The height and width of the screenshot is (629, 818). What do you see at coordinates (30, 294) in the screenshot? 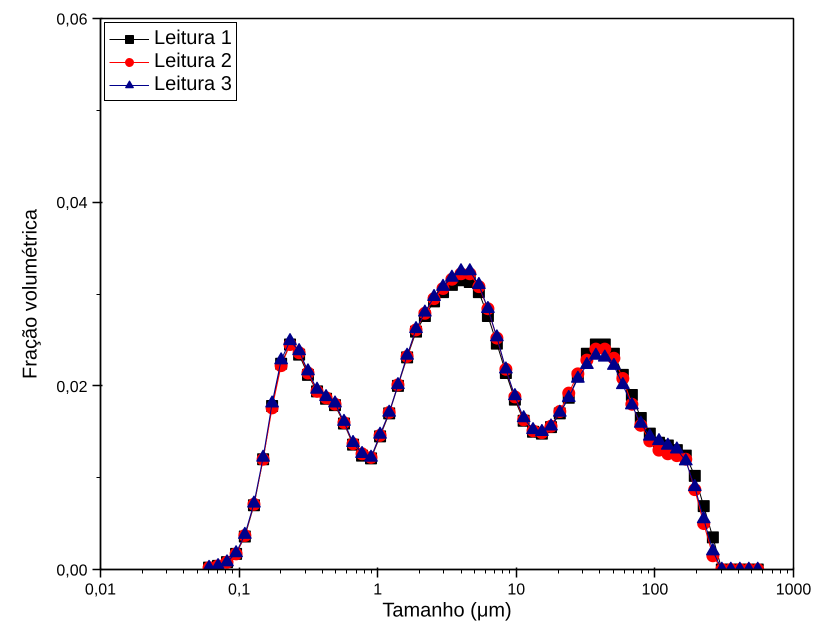
I see `y-axis-title: Fração volumétrica` at bounding box center [30, 294].